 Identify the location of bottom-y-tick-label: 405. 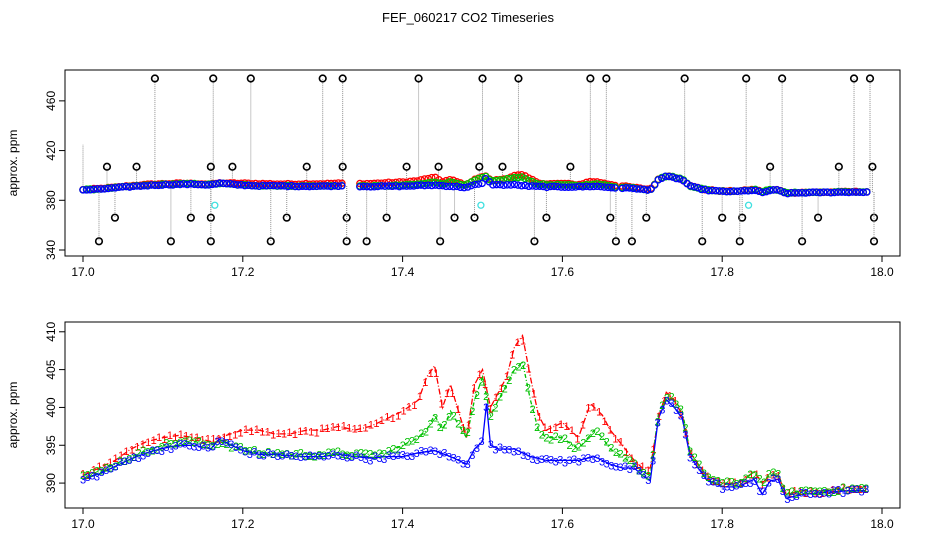
(51, 369).